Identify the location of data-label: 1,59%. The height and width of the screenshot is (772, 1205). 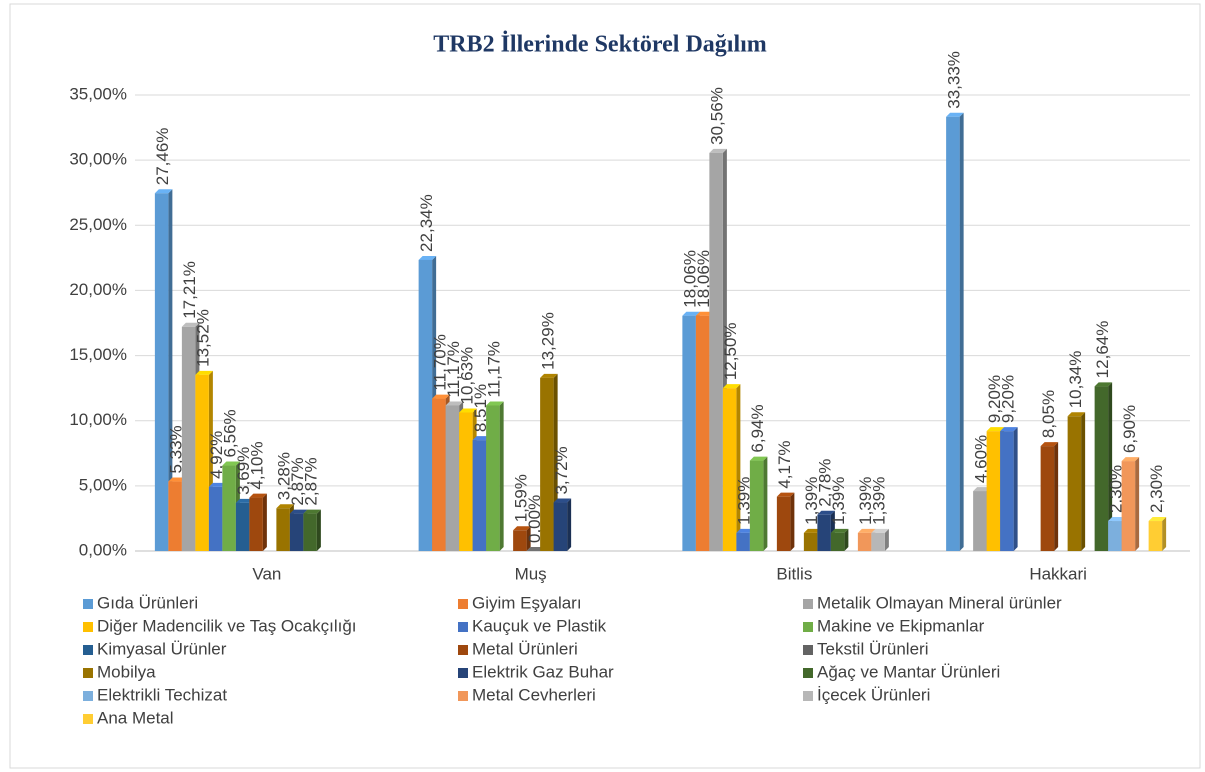
(520, 498).